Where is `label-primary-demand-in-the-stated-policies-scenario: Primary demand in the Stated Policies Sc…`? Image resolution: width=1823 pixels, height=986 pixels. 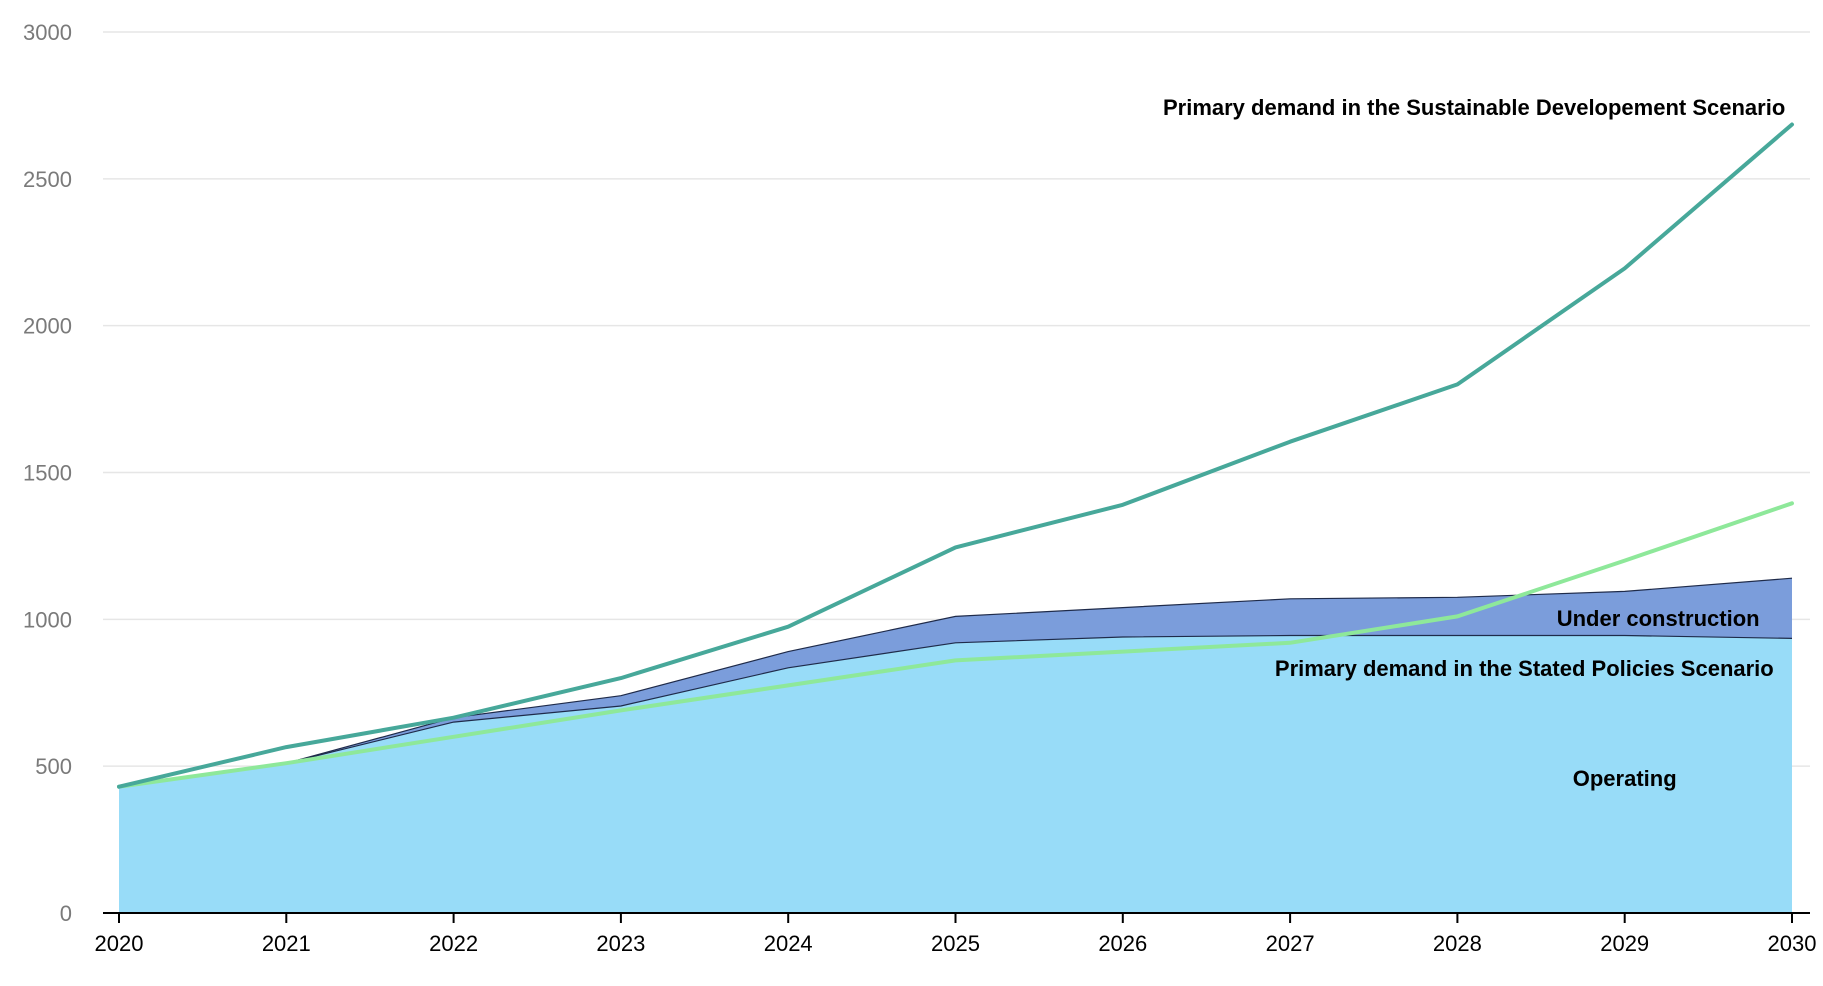
label-primary-demand-in-the-stated-policies-scenario: Primary demand in the Stated Policies Sc… is located at coordinates (1524, 668).